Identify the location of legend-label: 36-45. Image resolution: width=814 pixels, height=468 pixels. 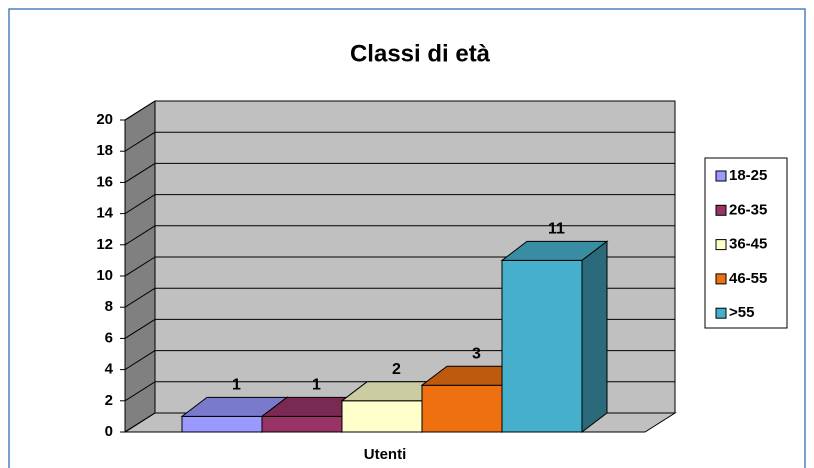
(748, 244).